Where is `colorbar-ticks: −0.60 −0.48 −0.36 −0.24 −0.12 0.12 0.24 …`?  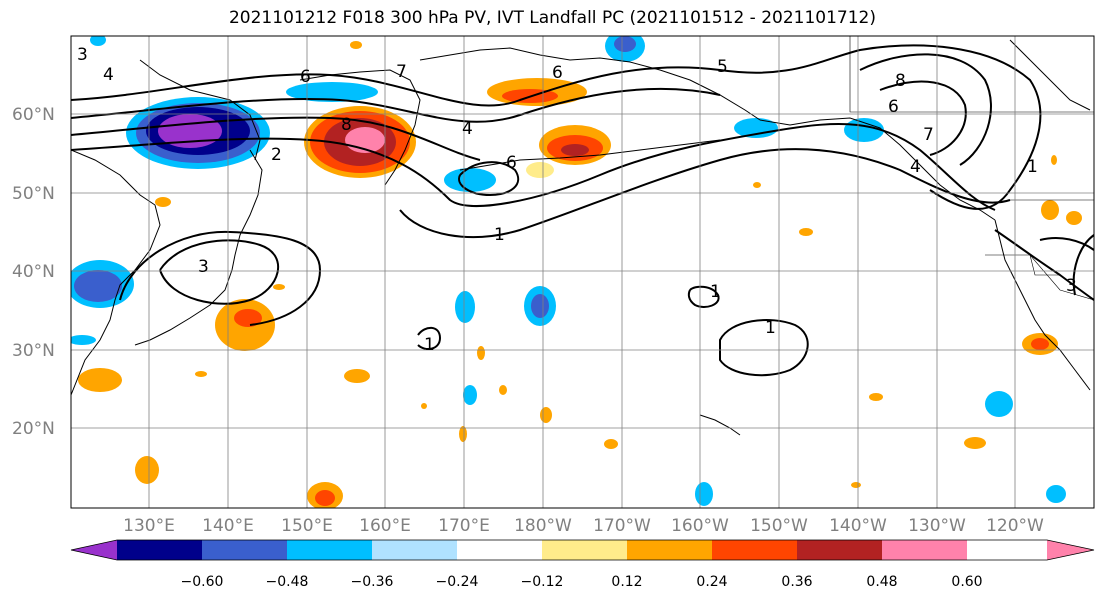 colorbar-ticks: −0.60 −0.48 −0.36 −0.24 −0.12 0.12 0.24 … is located at coordinates (582, 582).